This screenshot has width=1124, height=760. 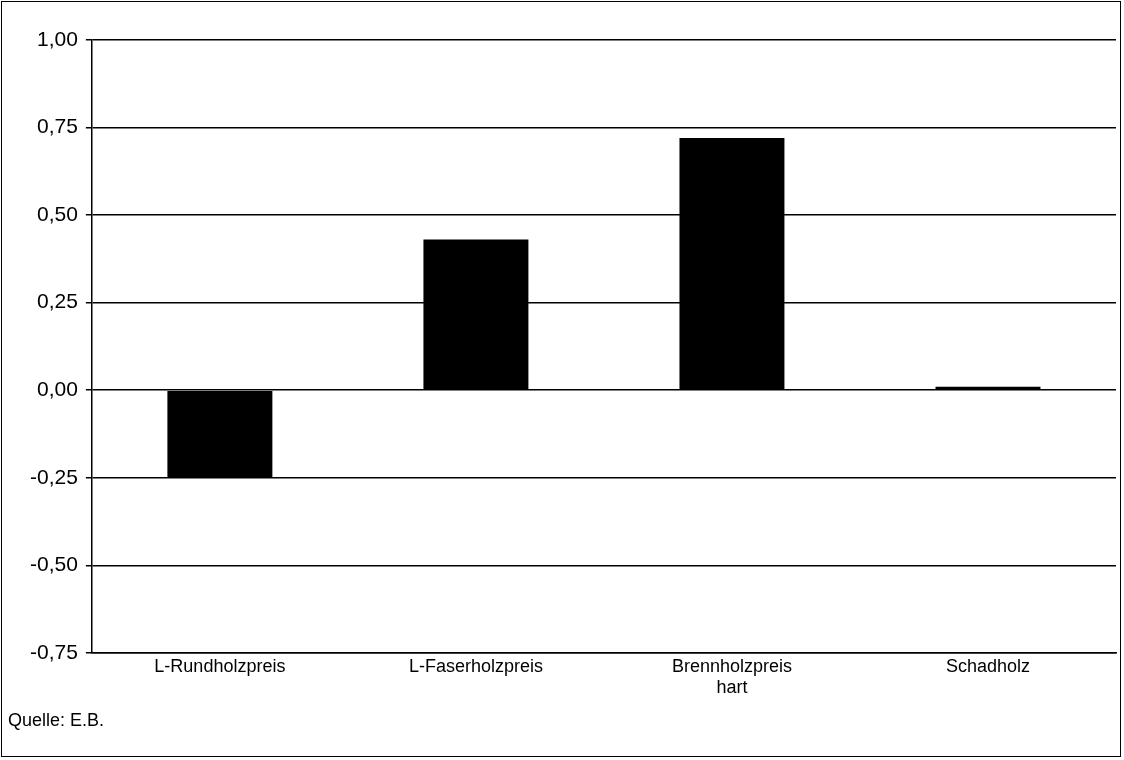 What do you see at coordinates (731, 676) in the screenshot?
I see `x-tick-label: Brennholzpreis hart` at bounding box center [731, 676].